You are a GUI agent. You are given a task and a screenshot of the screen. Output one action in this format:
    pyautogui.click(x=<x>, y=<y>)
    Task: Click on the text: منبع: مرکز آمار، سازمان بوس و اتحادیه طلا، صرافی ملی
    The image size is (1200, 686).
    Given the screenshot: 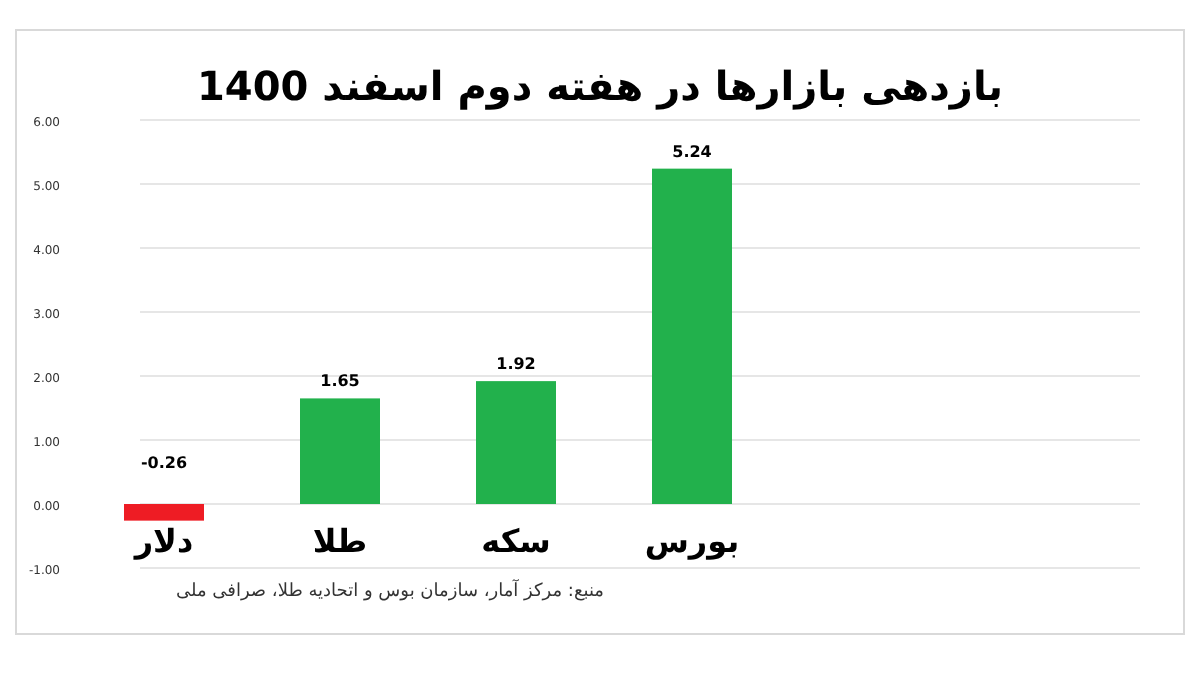 What is the action you would take?
    pyautogui.click(x=390, y=590)
    